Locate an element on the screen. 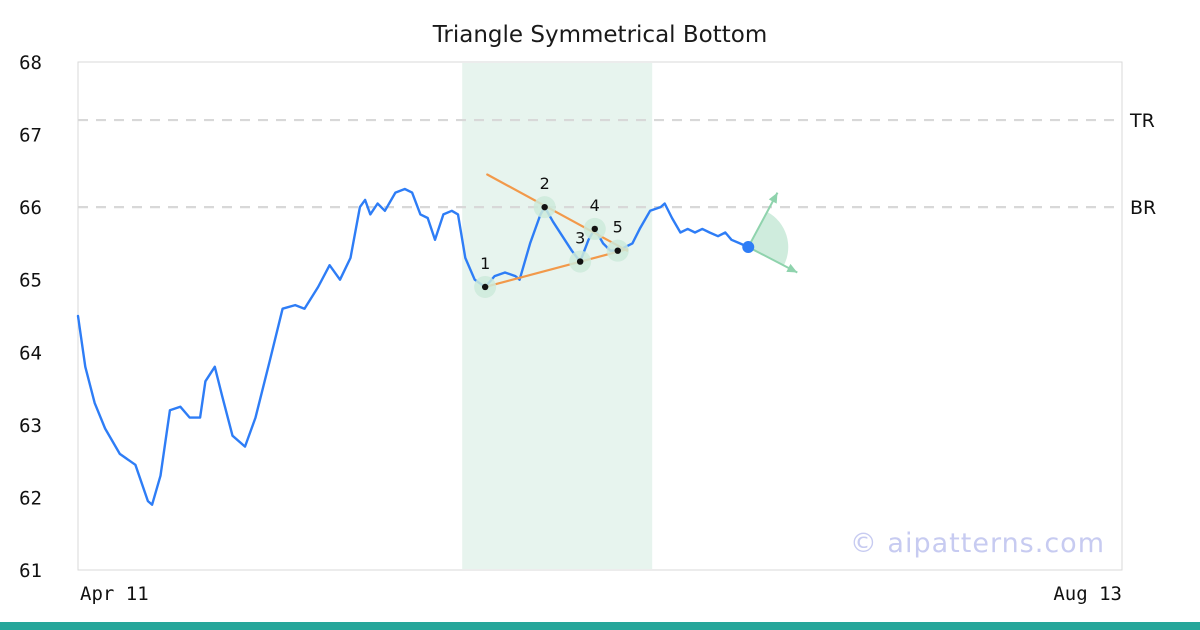 The width and height of the screenshot is (1200, 630). level-label-tr: TR is located at coordinates (1142, 121).